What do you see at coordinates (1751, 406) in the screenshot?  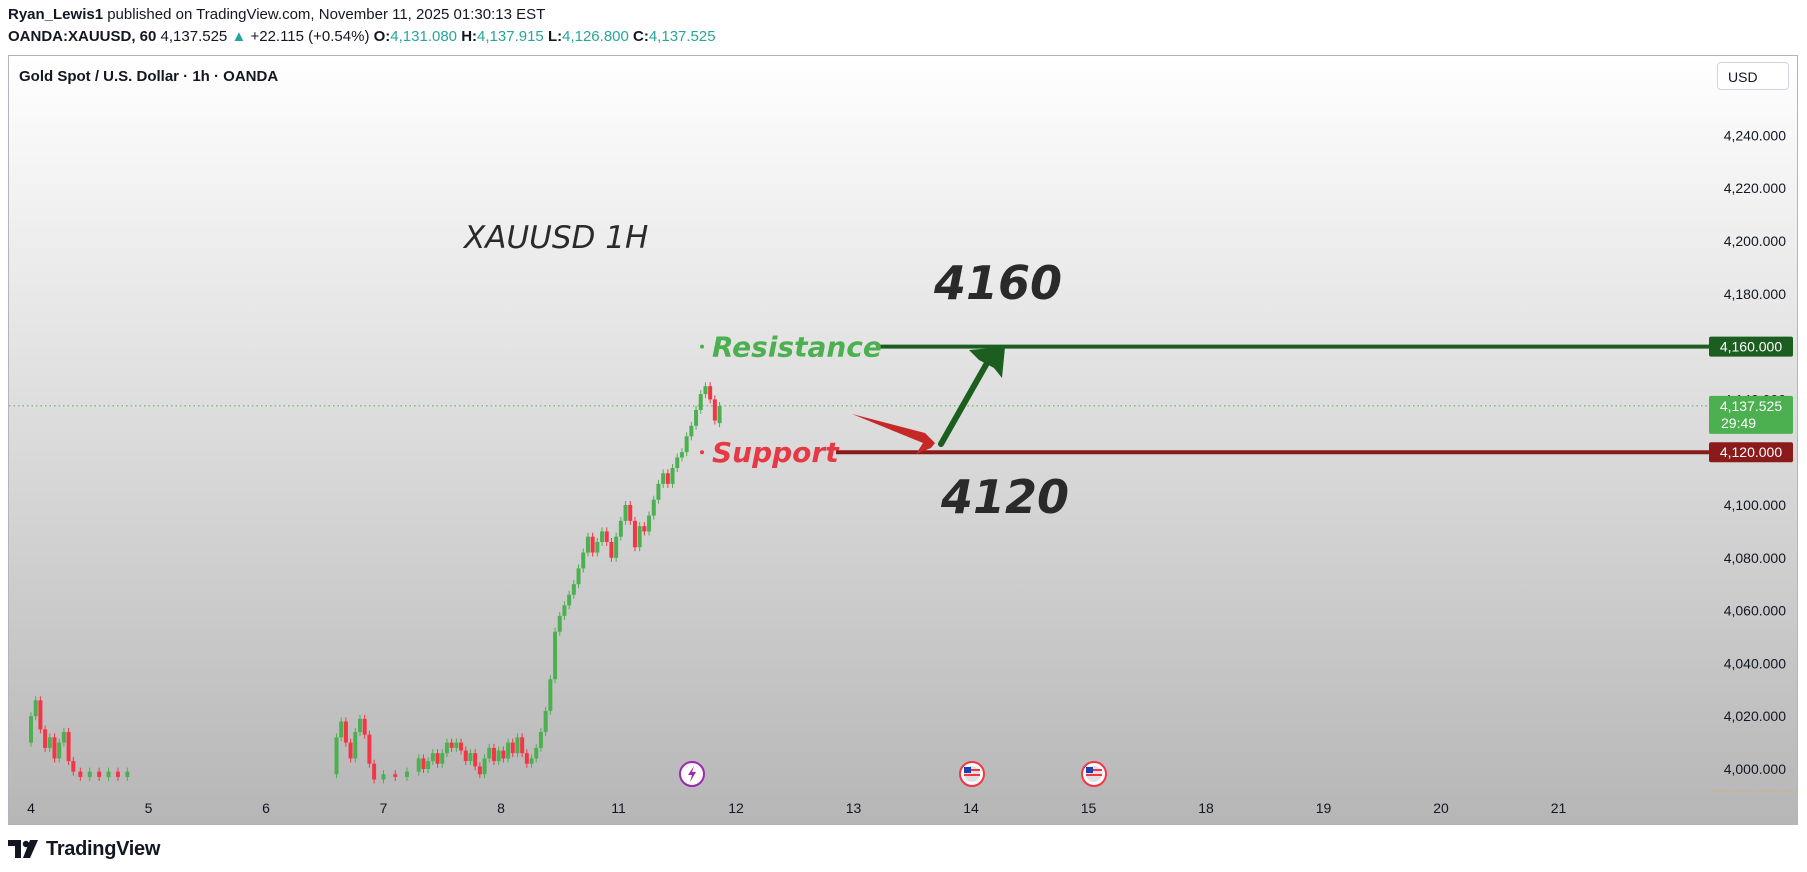 I see `last-price-tag-text: 4,137.525` at bounding box center [1751, 406].